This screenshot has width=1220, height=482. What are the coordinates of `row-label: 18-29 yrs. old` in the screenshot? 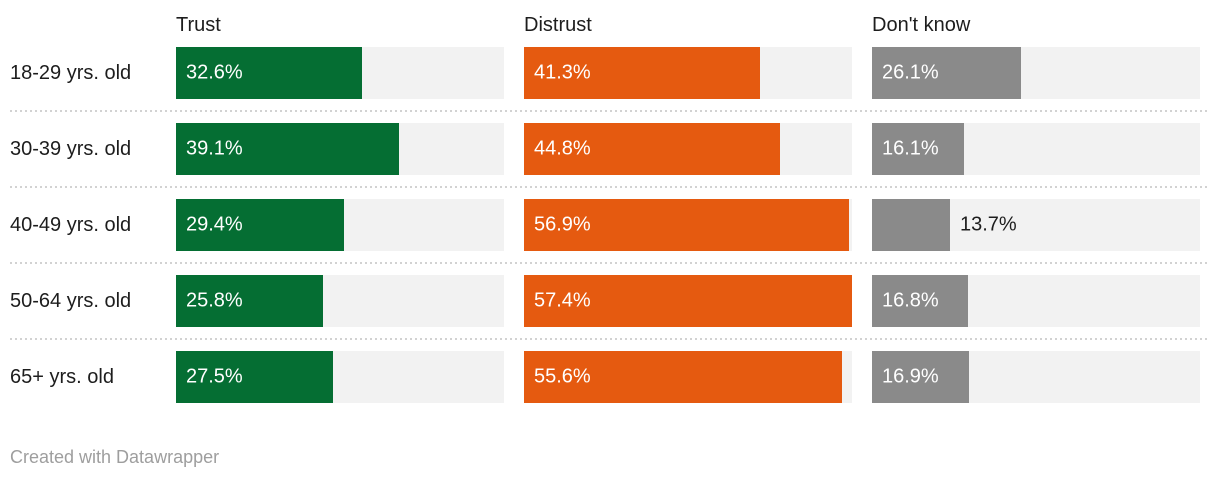 It's located at (71, 72).